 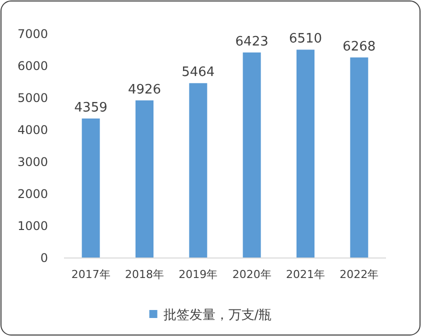 What do you see at coordinates (32, 162) in the screenshot?
I see `y-tick-label: 3000` at bounding box center [32, 162].